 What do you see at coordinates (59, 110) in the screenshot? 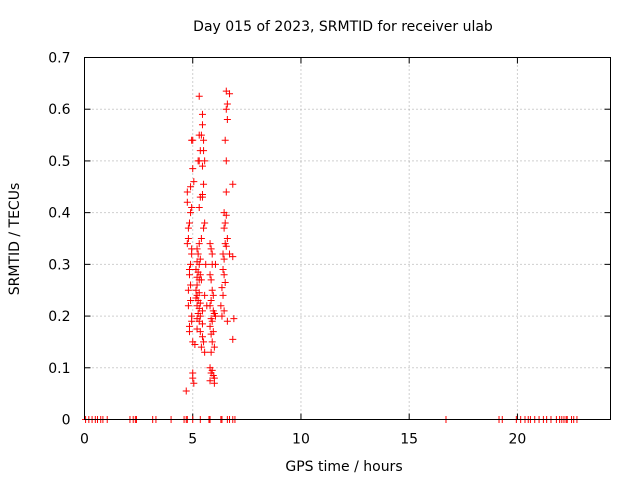
I see `y-tick-label: 0.6` at bounding box center [59, 110].